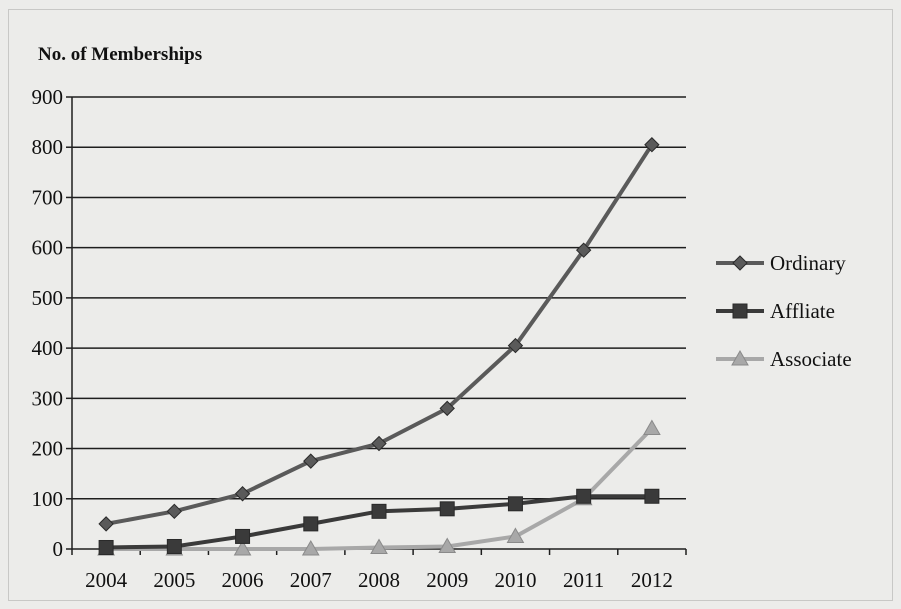 The height and width of the screenshot is (609, 901). Describe the element at coordinates (802, 311) in the screenshot. I see `legend-label: Affliate` at that location.